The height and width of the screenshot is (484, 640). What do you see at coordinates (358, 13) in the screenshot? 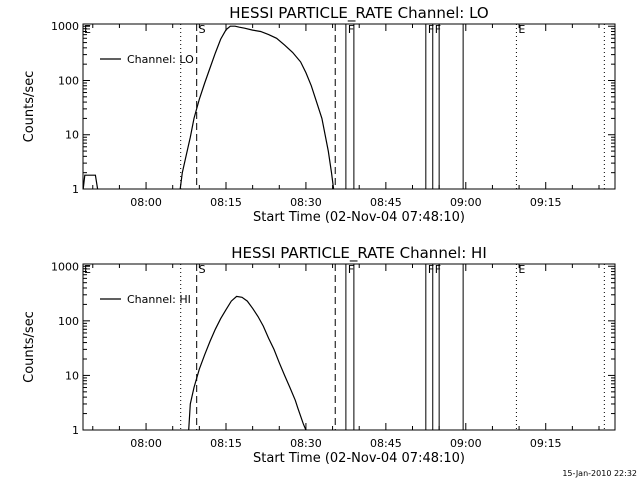
I see `chart-title: HESSI PARTICLE_RATE Channel: LO` at bounding box center [358, 13].